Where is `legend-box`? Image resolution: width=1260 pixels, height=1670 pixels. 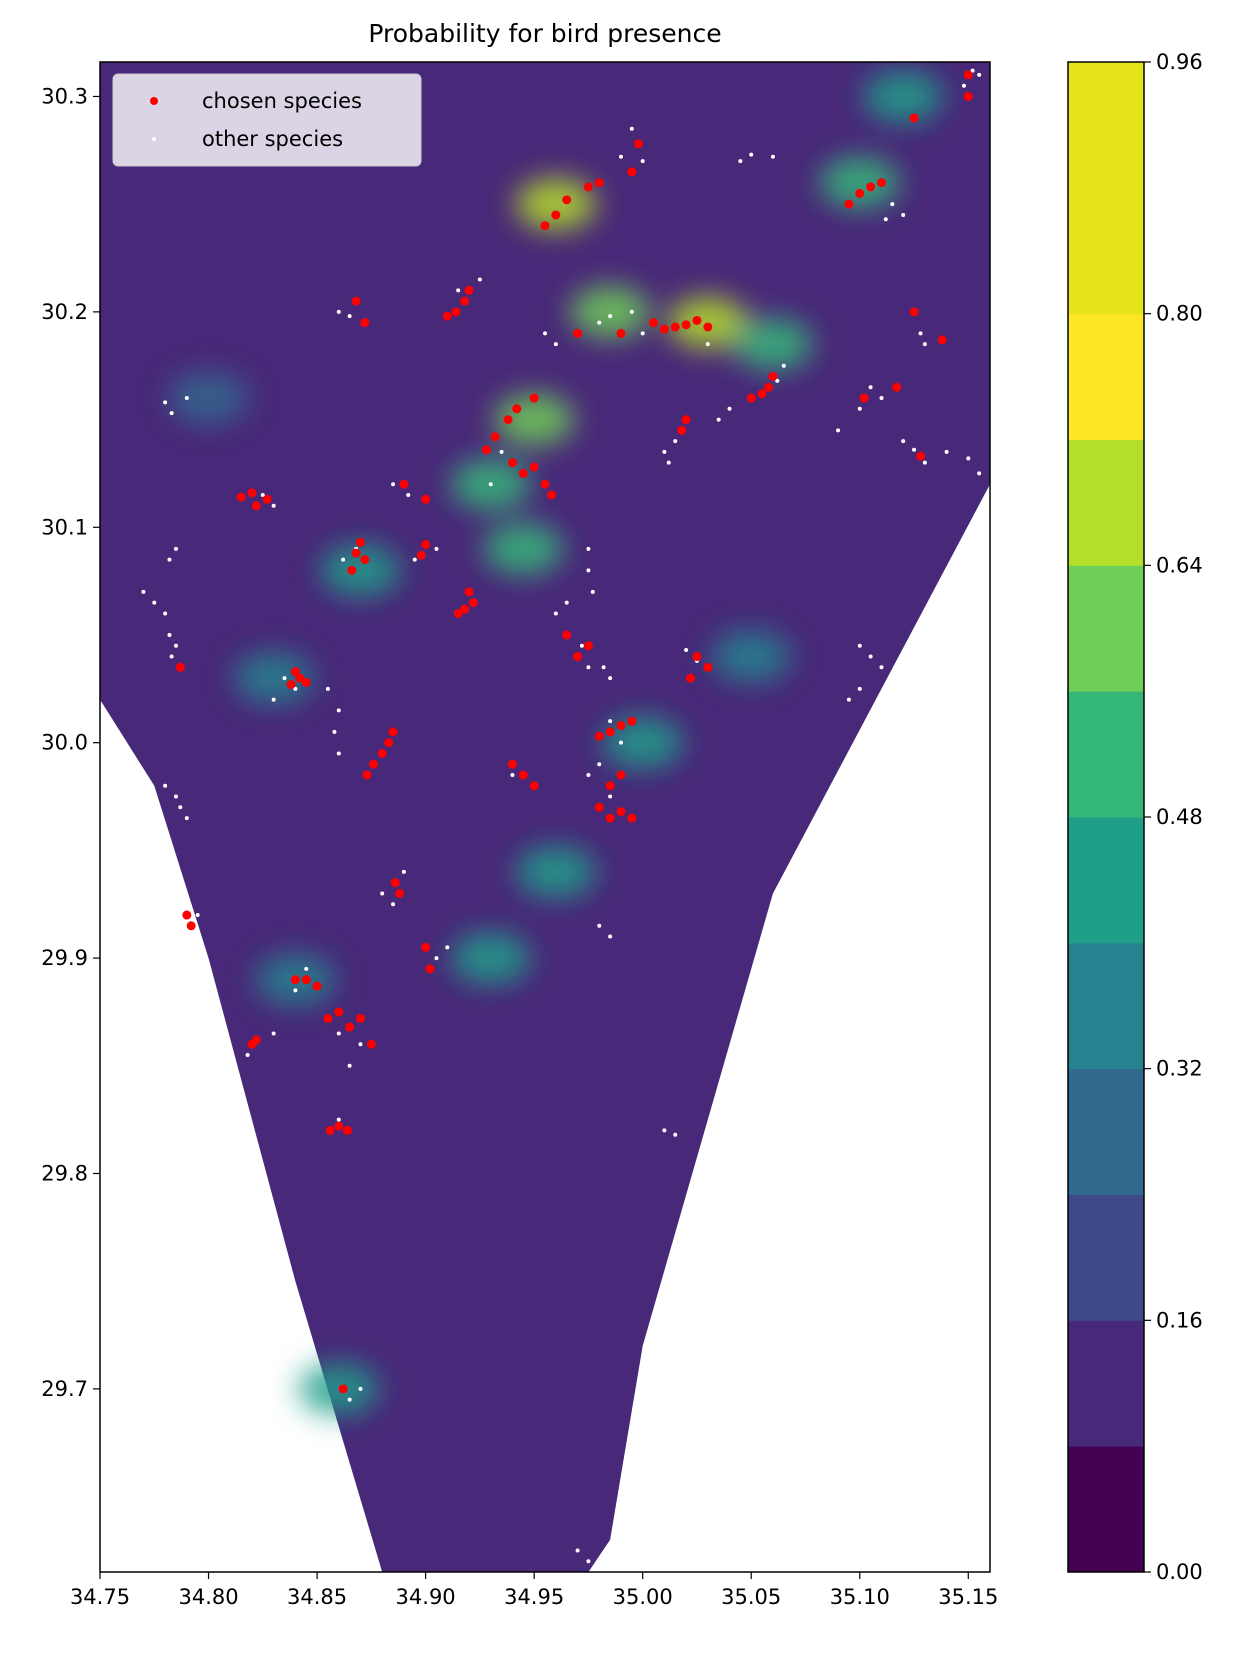 legend-box is located at coordinates (267, 120).